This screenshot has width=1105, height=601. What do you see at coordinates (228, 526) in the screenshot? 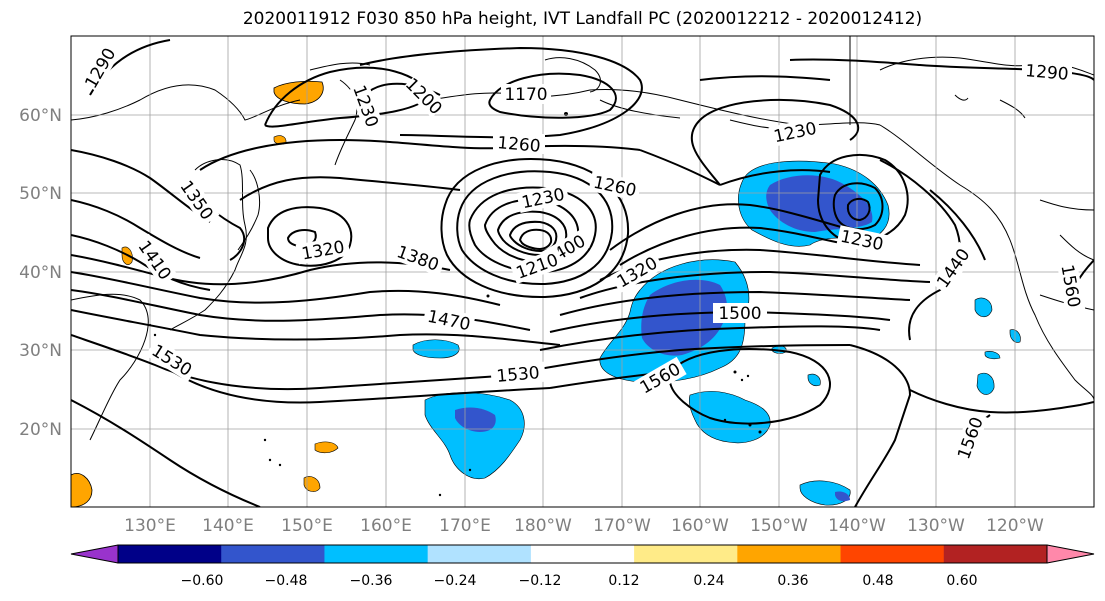
I see `lon-label: 140°E` at bounding box center [228, 526].